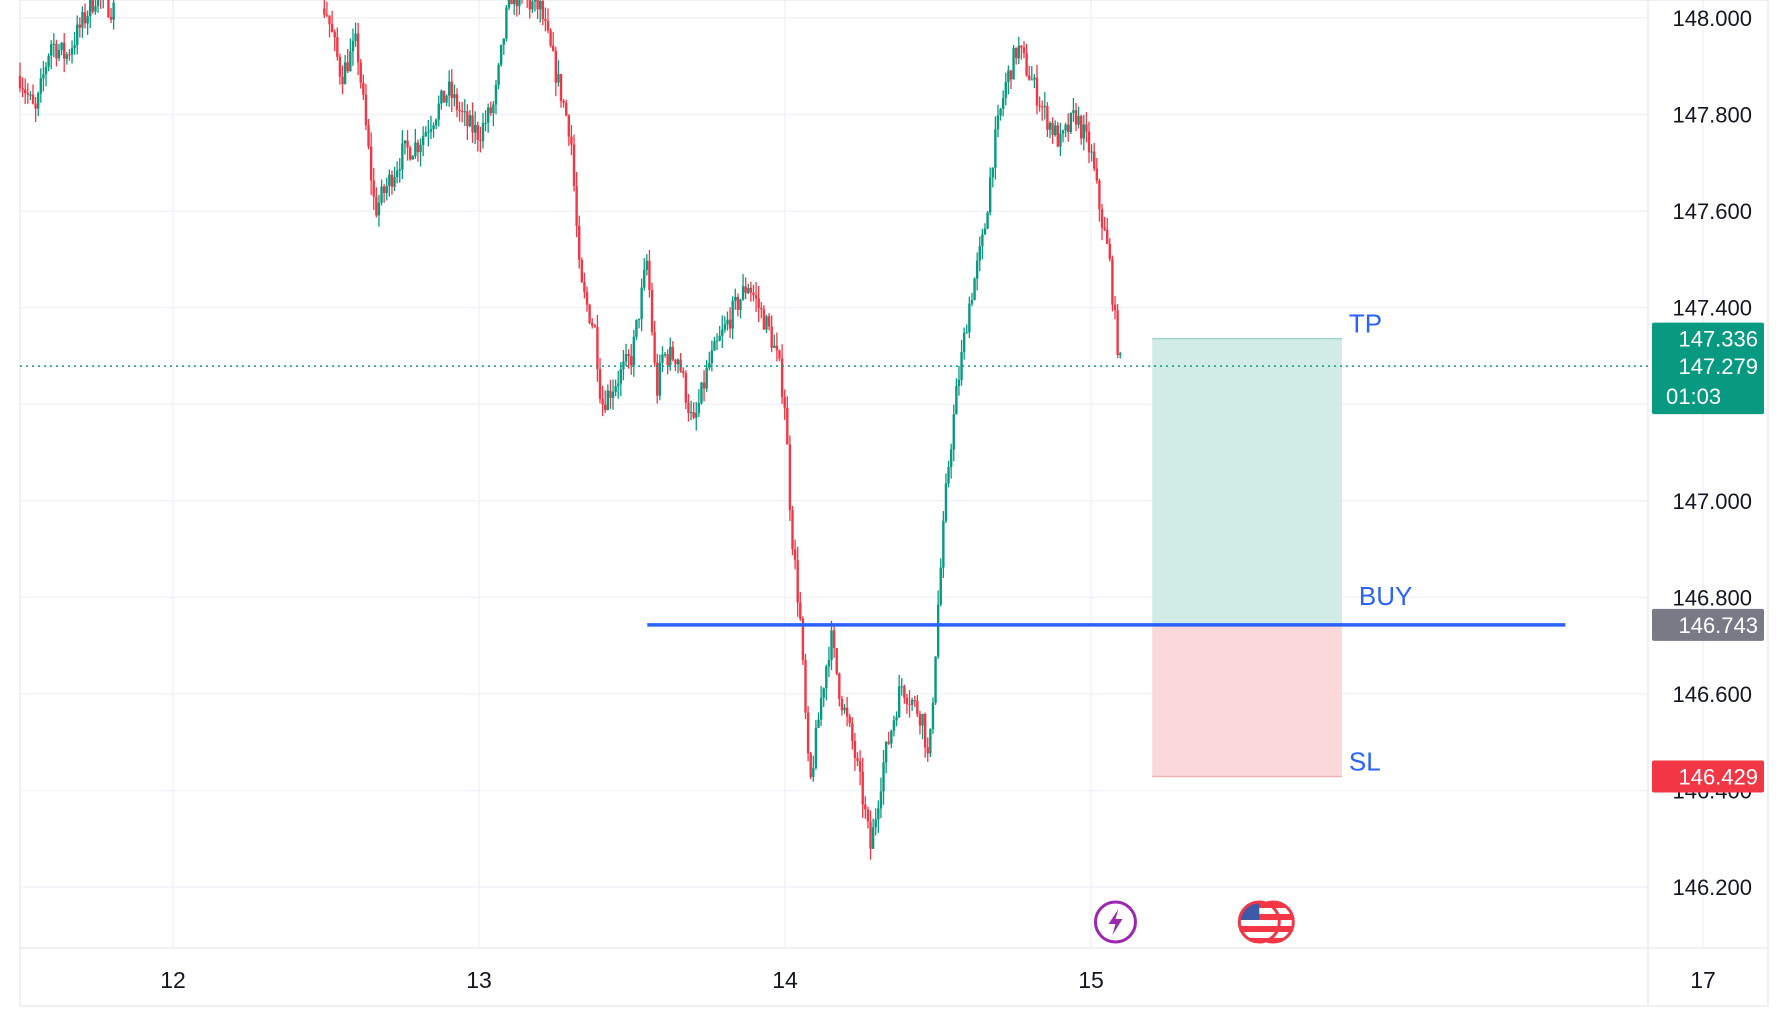  What do you see at coordinates (1718, 339) in the screenshot?
I see `tp-price-value: 147.336` at bounding box center [1718, 339].